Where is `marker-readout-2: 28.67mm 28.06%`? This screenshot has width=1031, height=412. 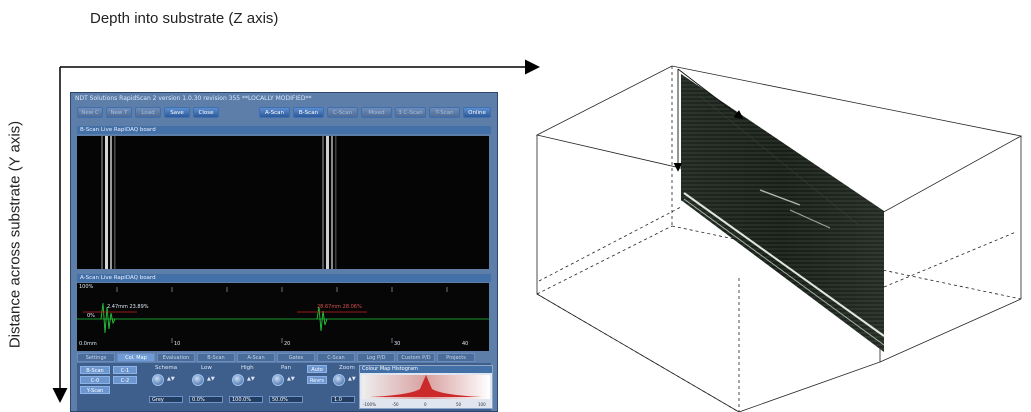 marker-readout-2: 28.67mm 28.06% is located at coordinates (339, 307).